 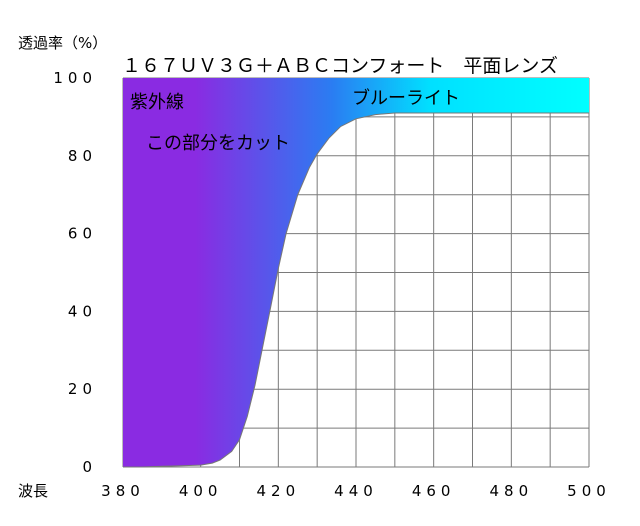 What do you see at coordinates (33, 491) in the screenshot?
I see `x-axis-label: 波長` at bounding box center [33, 491].